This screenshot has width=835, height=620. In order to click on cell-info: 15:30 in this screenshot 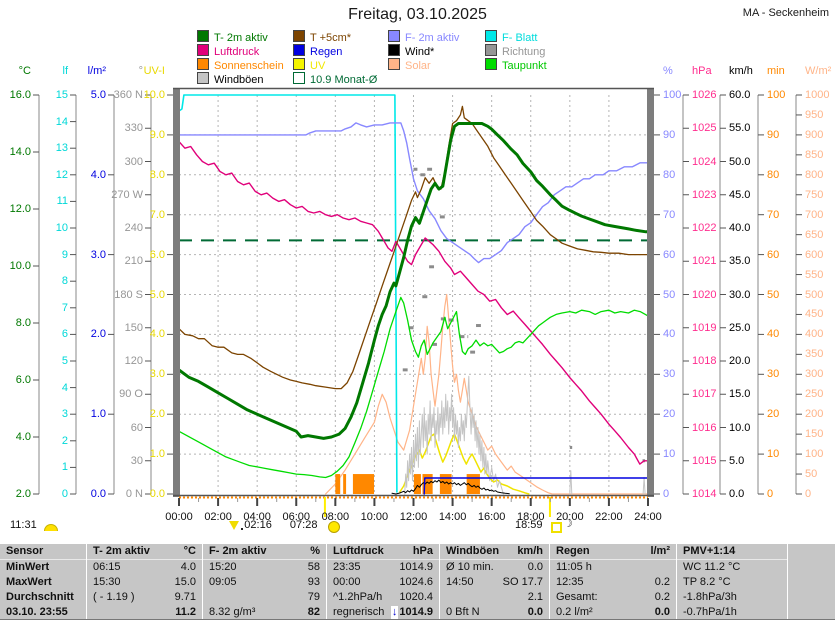, I will do `click(107, 582)`.